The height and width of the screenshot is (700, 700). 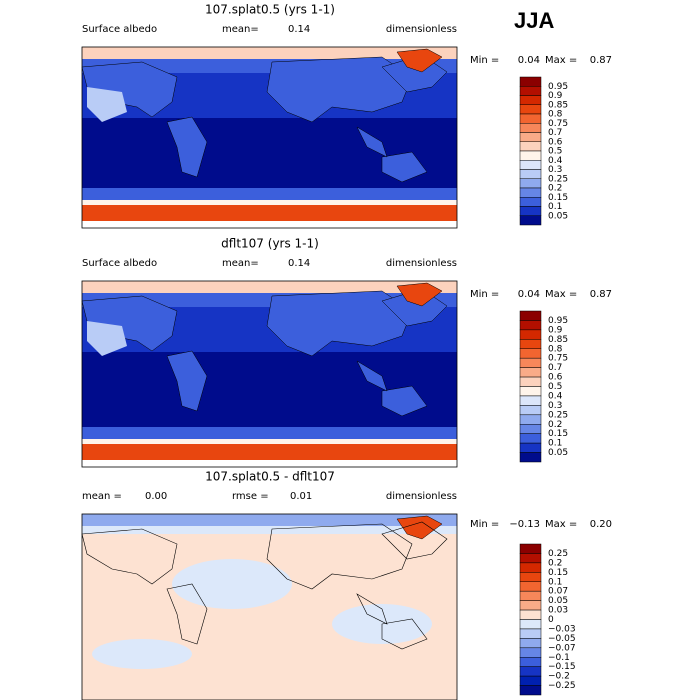 What do you see at coordinates (555, 349) in the screenshot?
I see `colorbar-label: 0.8` at bounding box center [555, 349].